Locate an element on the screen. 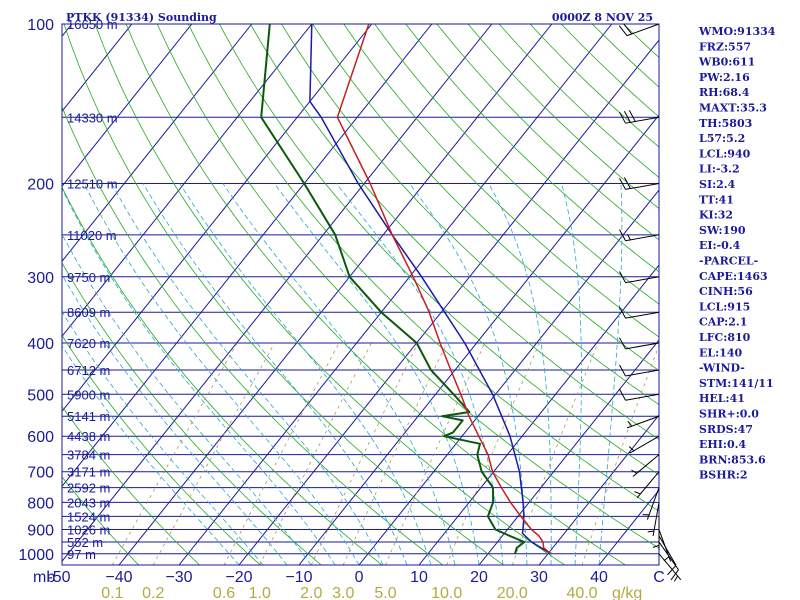  height-label: 552 m is located at coordinates (85, 542).